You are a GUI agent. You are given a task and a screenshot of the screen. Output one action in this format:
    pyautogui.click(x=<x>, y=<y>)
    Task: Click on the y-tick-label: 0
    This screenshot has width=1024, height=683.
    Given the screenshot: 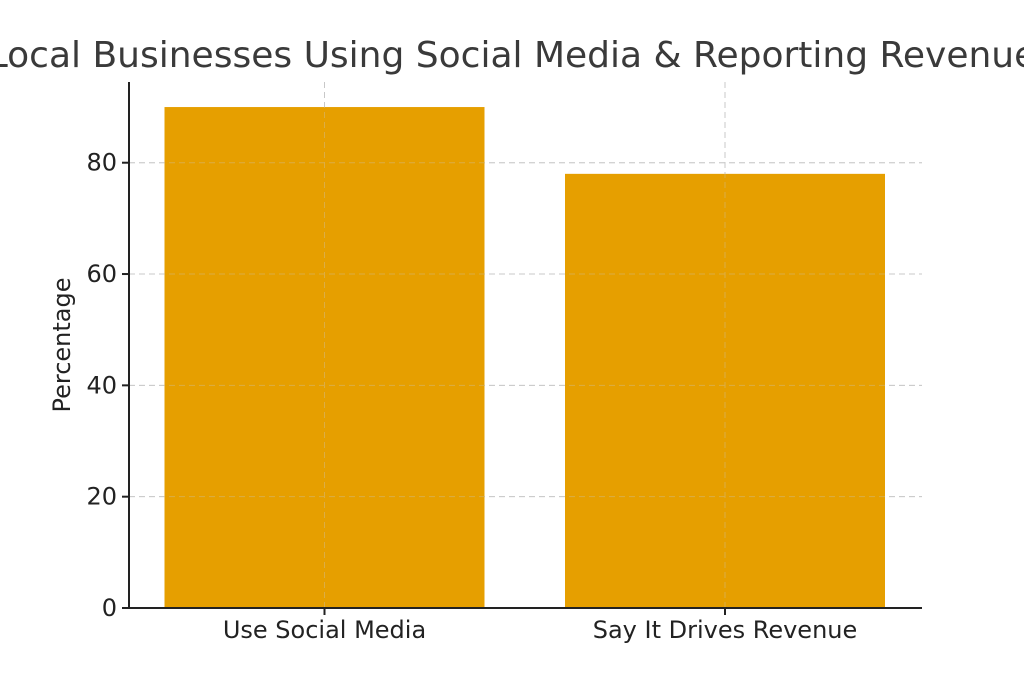 What is the action you would take?
    pyautogui.click(x=109, y=608)
    